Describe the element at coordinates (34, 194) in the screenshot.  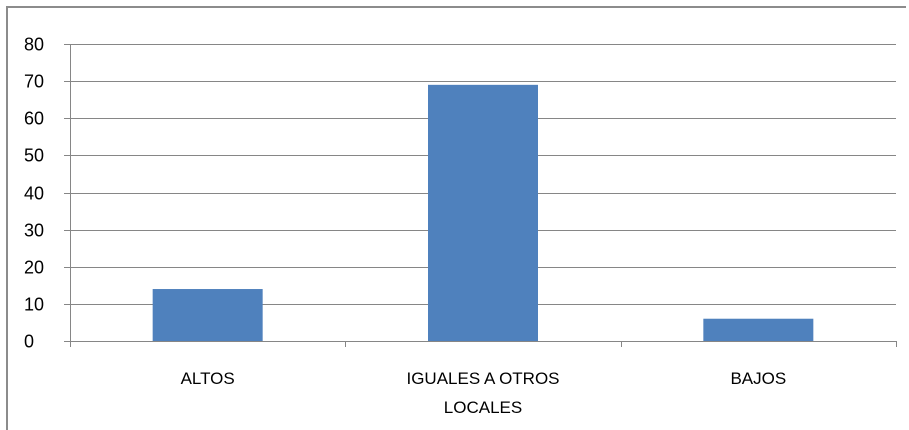
I see `y-tick-label: 40` at that location.